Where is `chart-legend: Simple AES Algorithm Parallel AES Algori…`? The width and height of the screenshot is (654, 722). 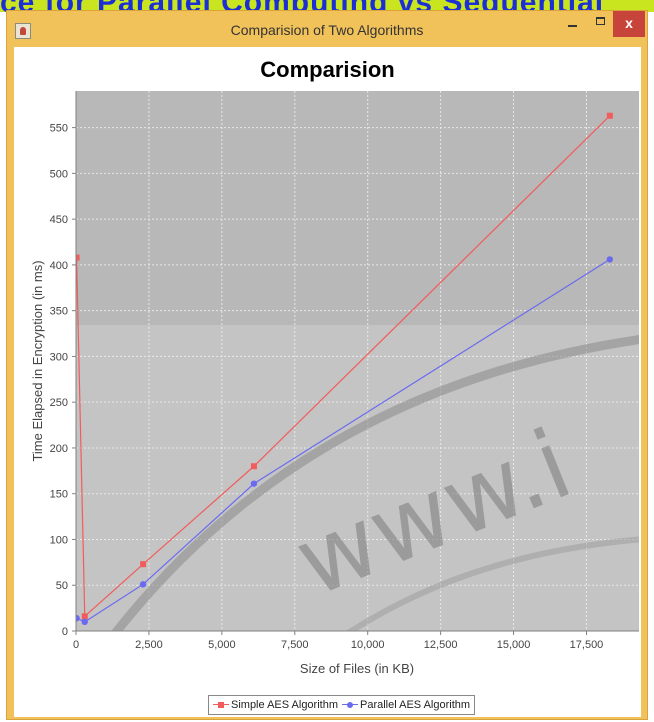
chart-legend: Simple AES Algorithm Parallel AES Algori… is located at coordinates (342, 705).